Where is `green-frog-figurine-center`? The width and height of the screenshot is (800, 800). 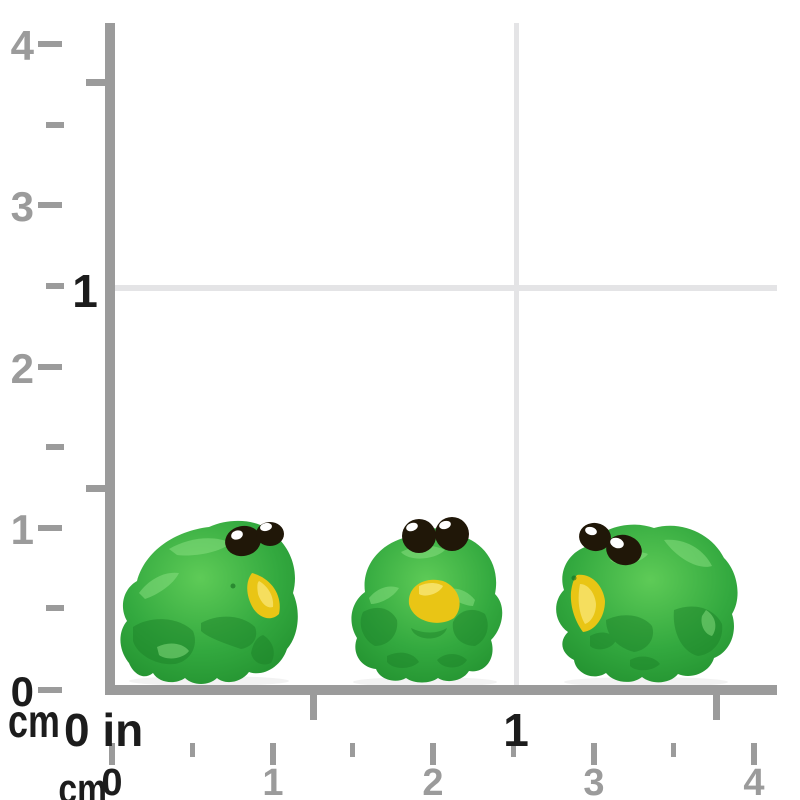 green-frog-figurine-center is located at coordinates (427, 602).